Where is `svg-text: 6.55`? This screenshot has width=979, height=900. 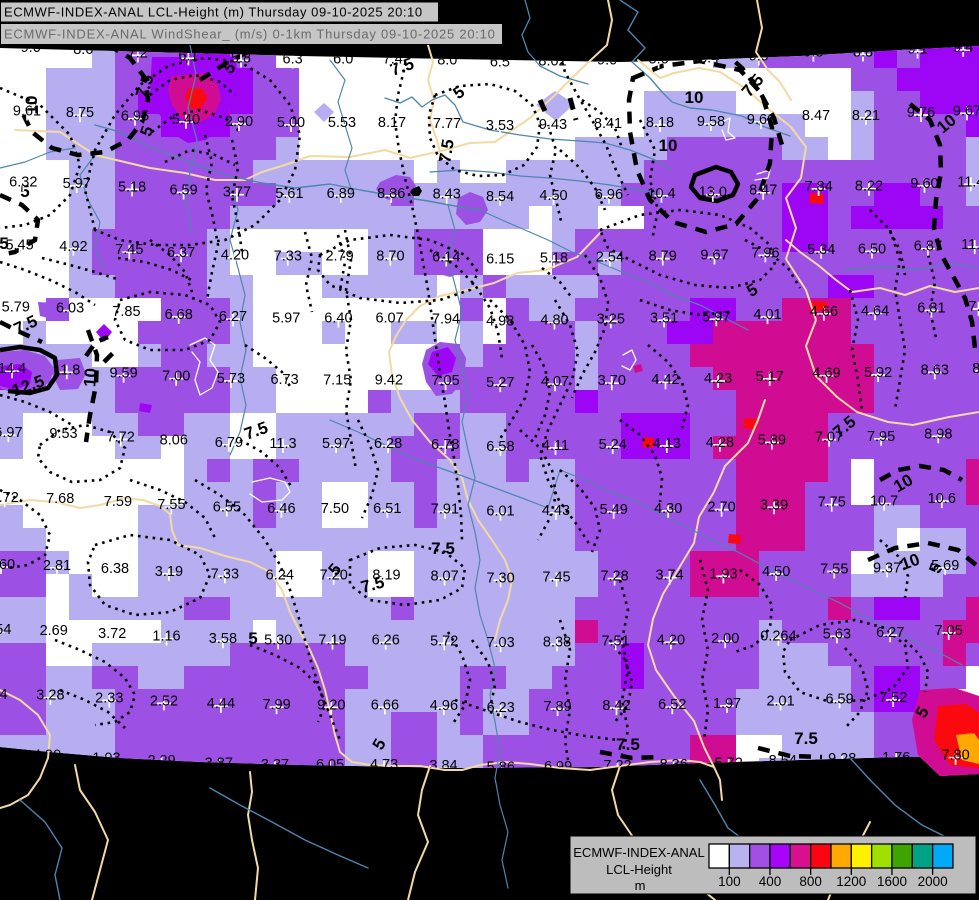 svg-text: 6.55 is located at coordinates (227, 508).